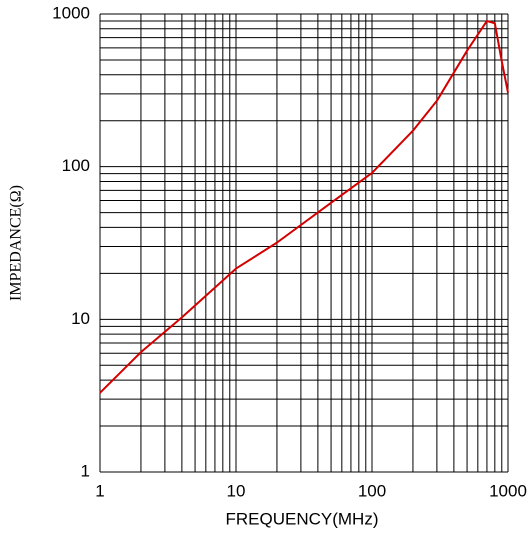  What do you see at coordinates (372, 490) in the screenshot?
I see `x-tick-label: 100` at bounding box center [372, 490].